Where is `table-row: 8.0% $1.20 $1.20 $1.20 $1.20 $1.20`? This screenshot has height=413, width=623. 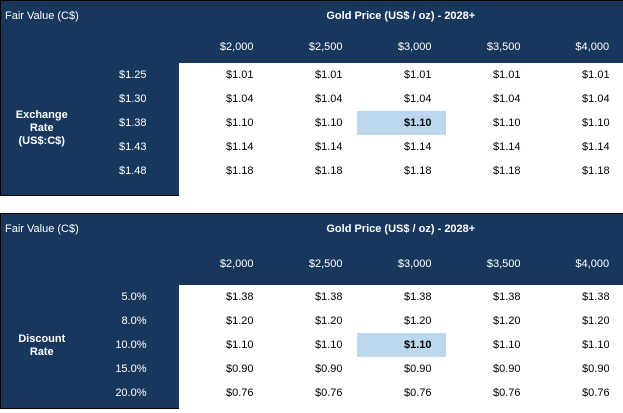
table-row: 8.0% $1.20 $1.20 $1.20 $1.20 $1.20 is located at coordinates (312, 320).